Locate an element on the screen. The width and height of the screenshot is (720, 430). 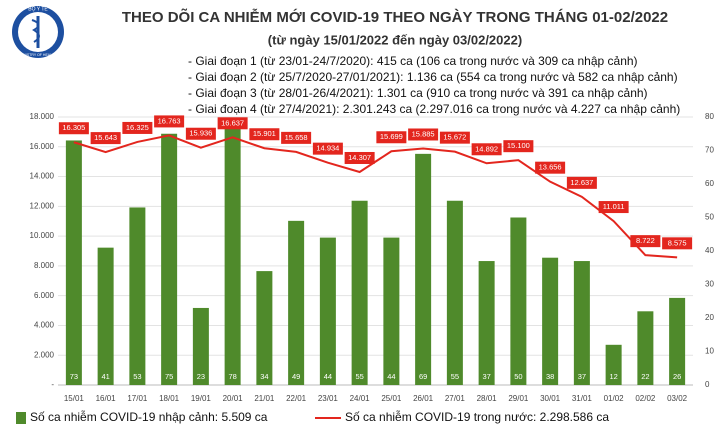
x-tick-label: 03/02 is located at coordinates (677, 398).